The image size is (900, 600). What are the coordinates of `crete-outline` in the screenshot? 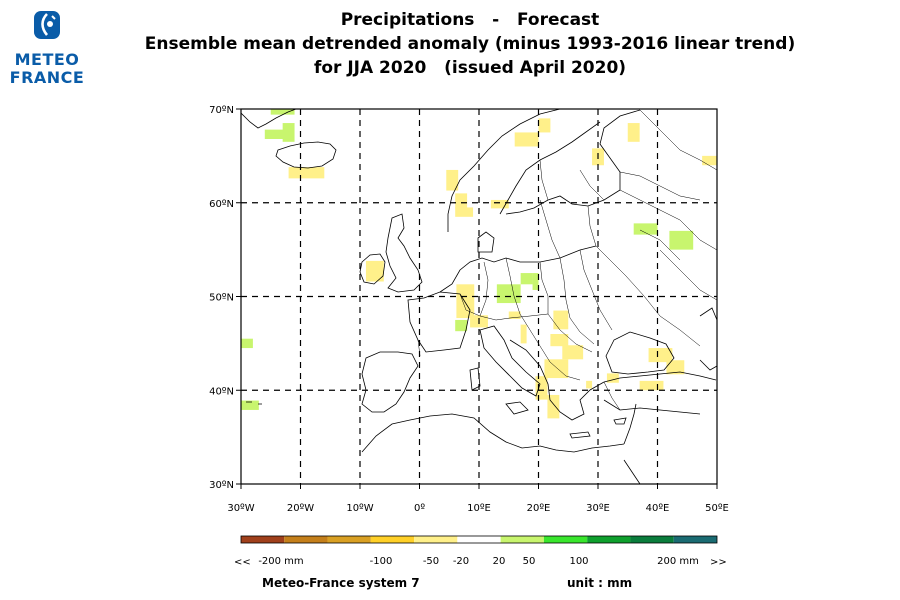 It's located at (580, 435).